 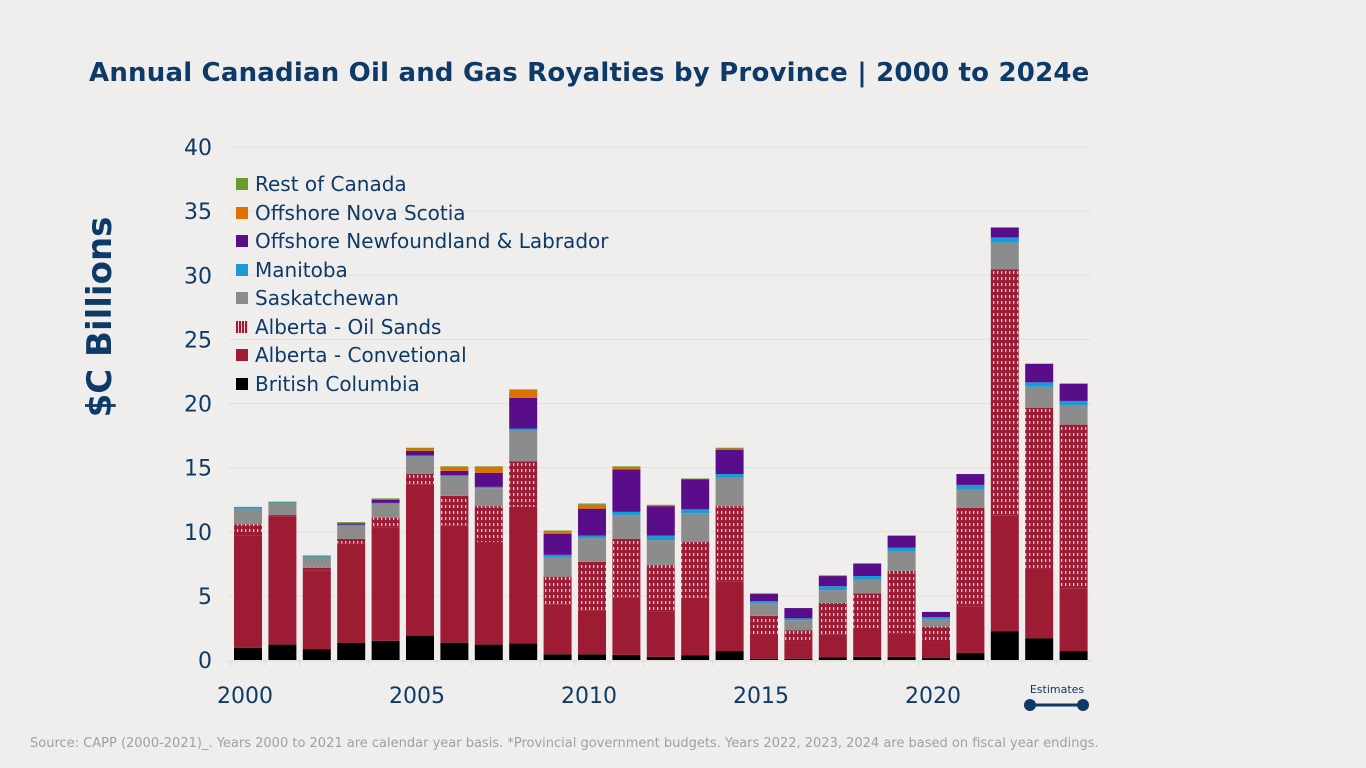 What do you see at coordinates (867, 642) in the screenshot?
I see `bar-alberta-convetional-2018` at bounding box center [867, 642].